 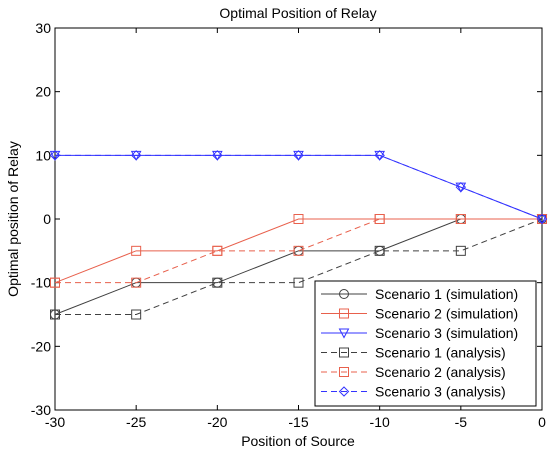 What do you see at coordinates (542, 422) in the screenshot?
I see `x-tick-label: 0` at bounding box center [542, 422].